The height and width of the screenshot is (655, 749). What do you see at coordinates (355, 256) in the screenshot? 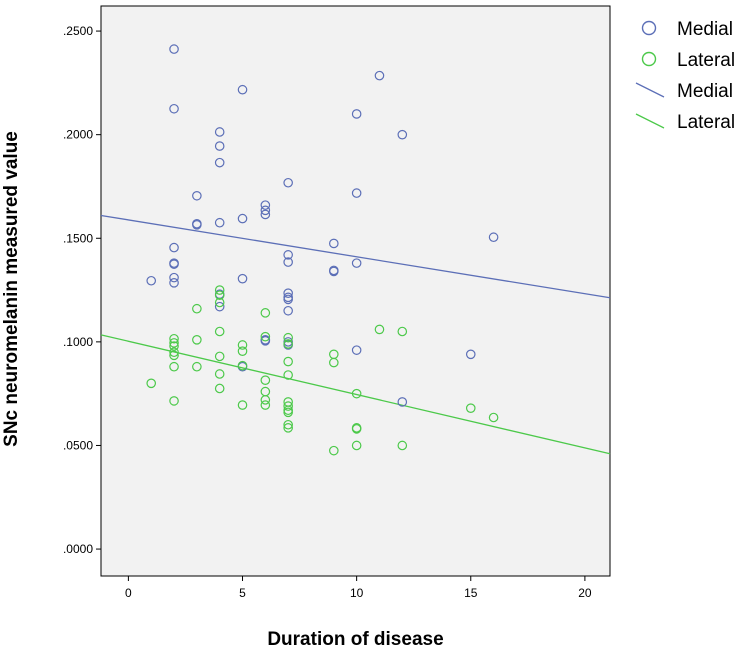
I see `fit-line-medial` at bounding box center [355, 256].